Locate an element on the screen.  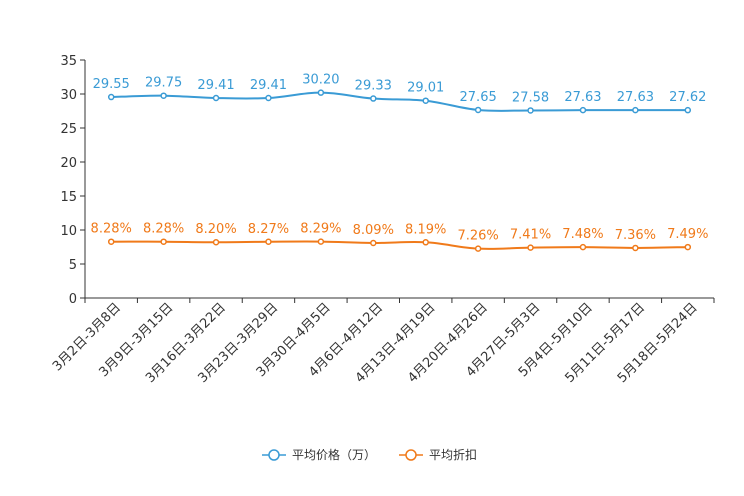
data-label: 8.20% is located at coordinates (215, 229).